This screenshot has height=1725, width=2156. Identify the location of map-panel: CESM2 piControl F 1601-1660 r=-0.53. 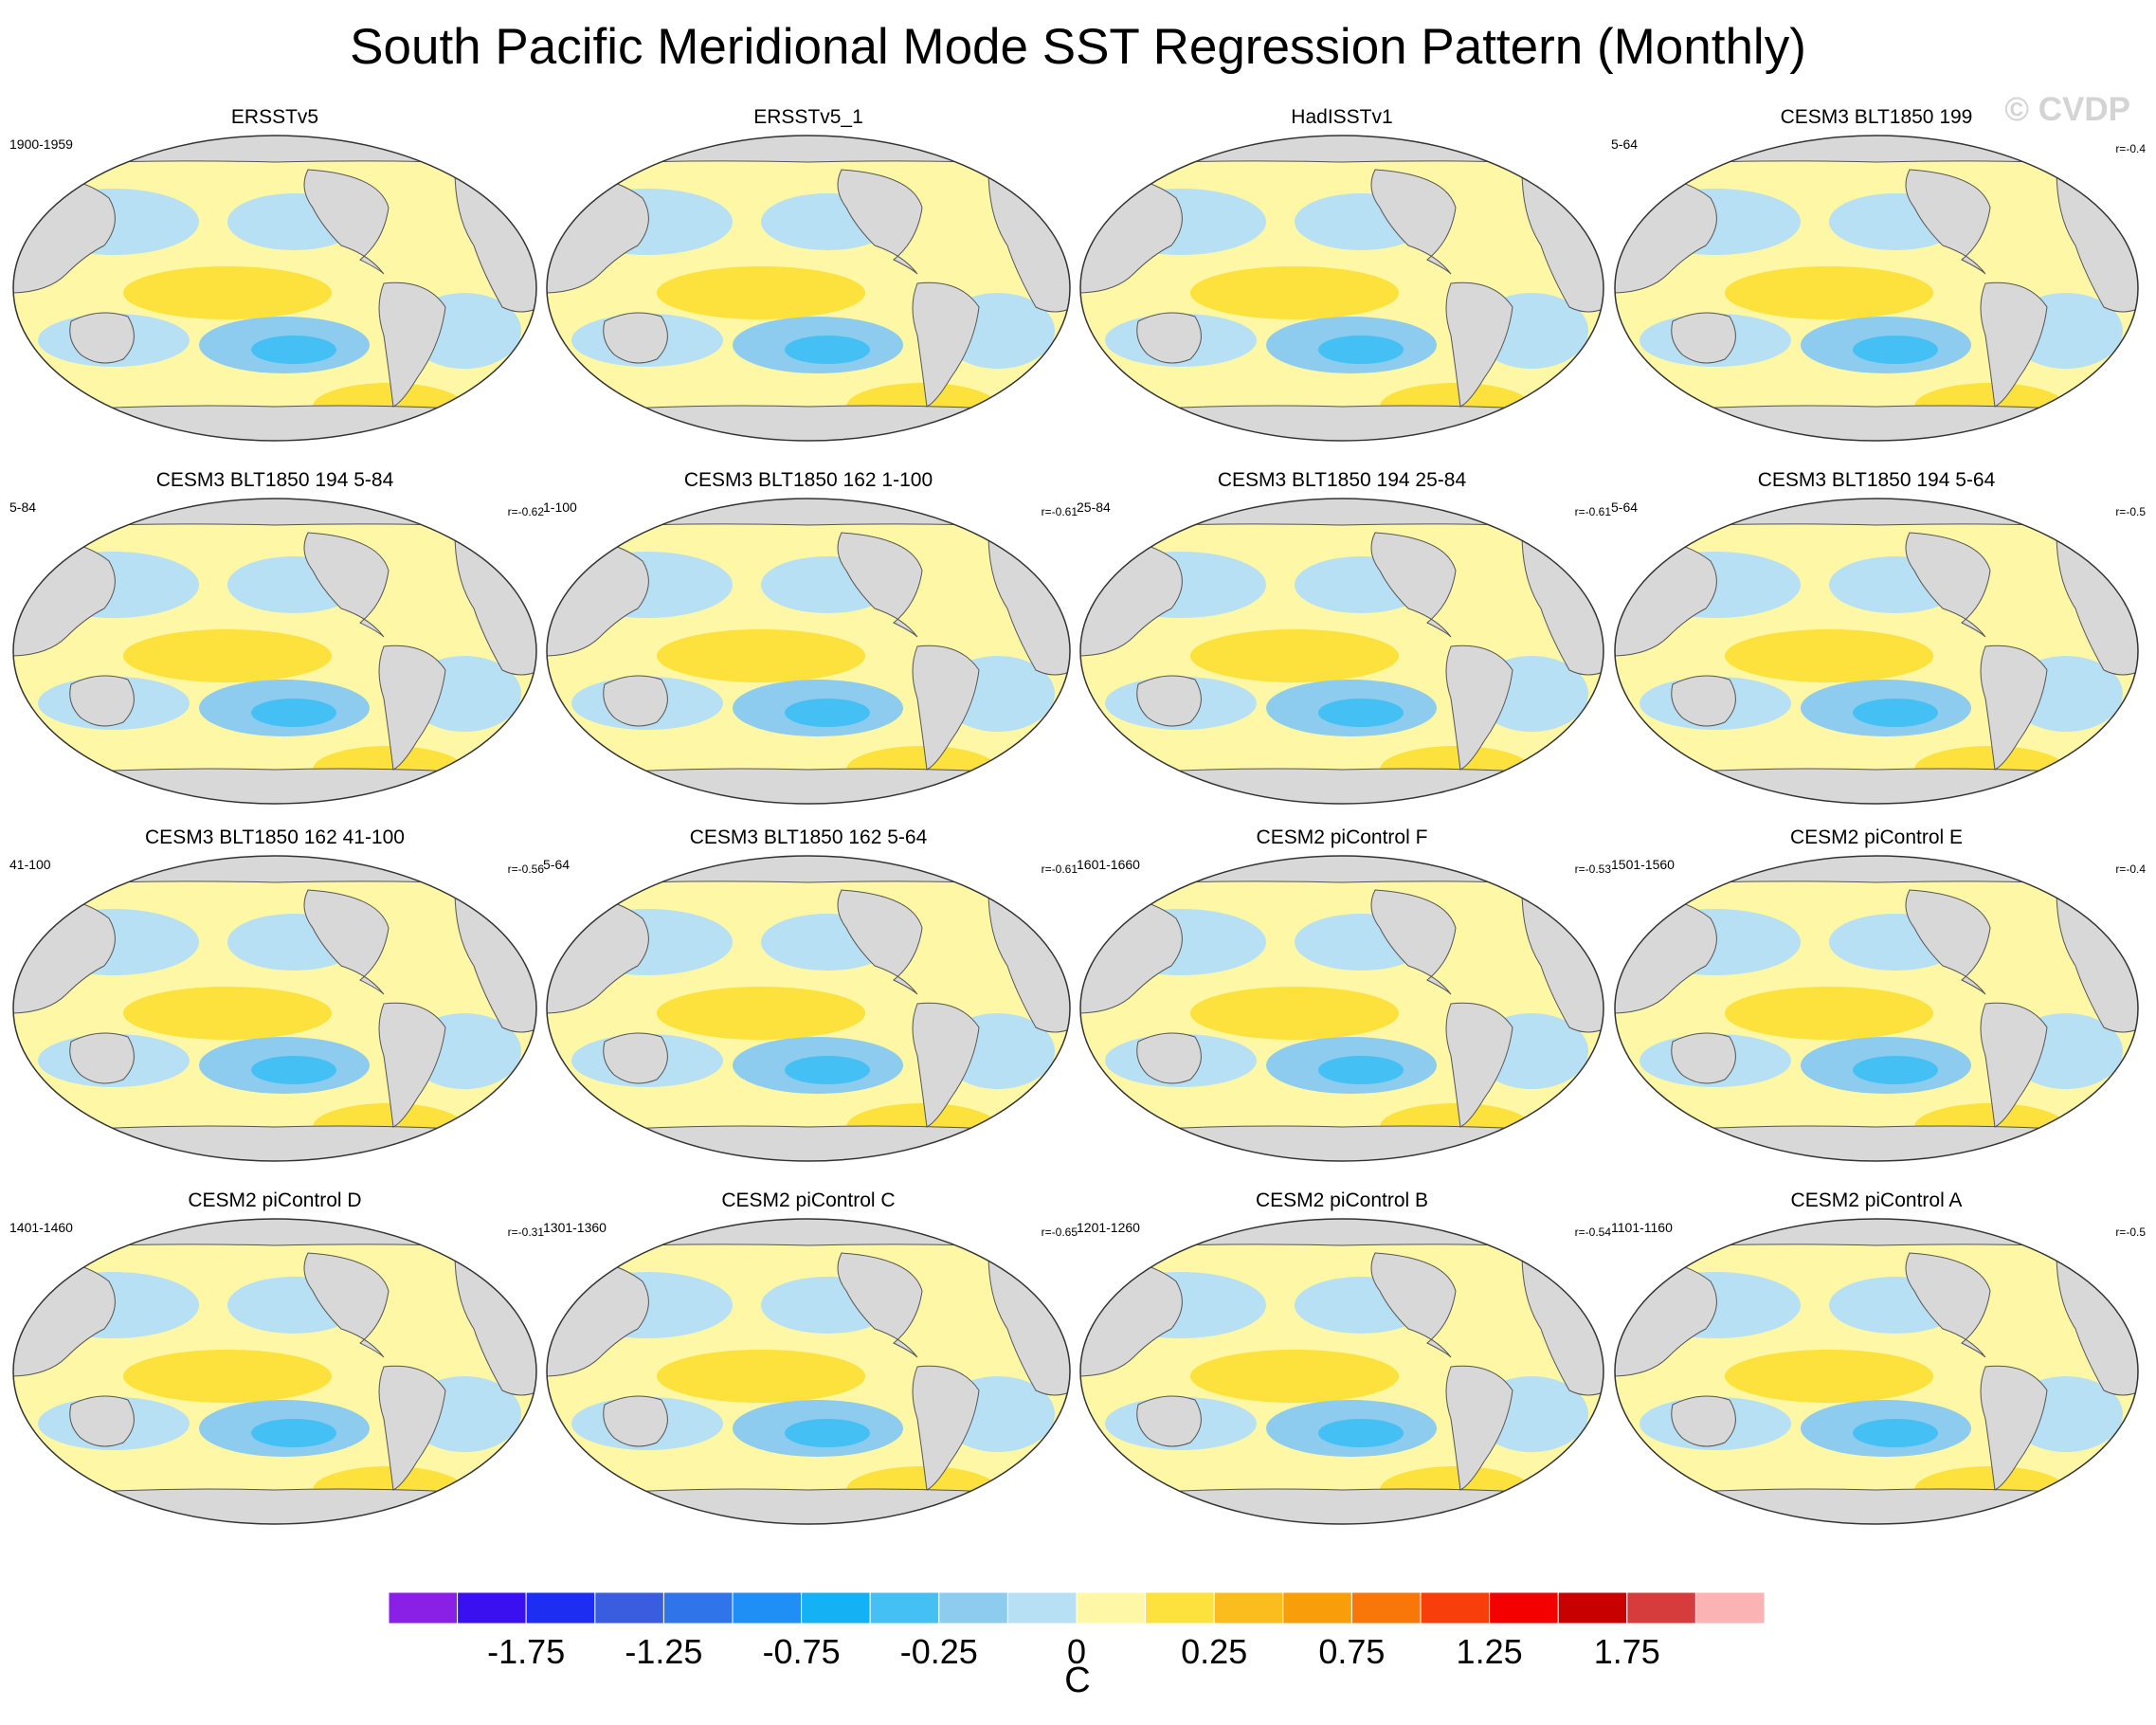
(1344, 999).